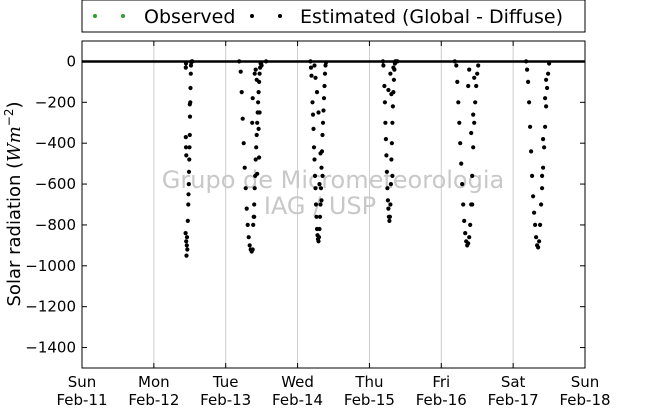  What do you see at coordinates (55, 143) in the screenshot?
I see `y-tick-label: −400` at bounding box center [55, 143].